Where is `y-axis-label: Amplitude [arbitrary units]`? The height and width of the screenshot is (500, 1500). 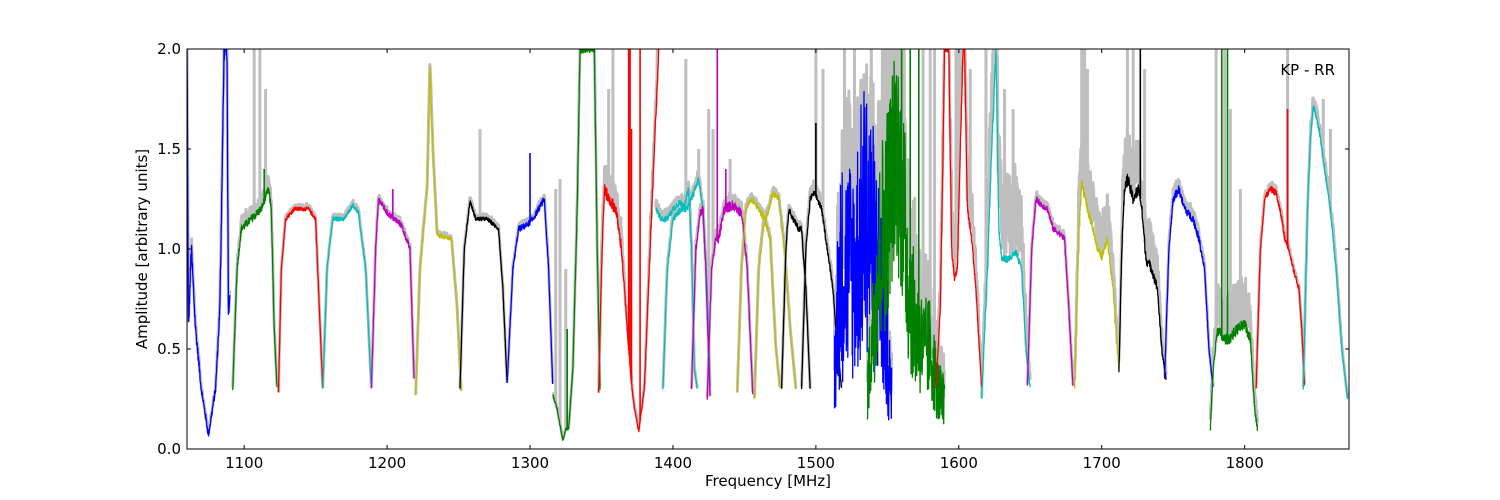 y-axis-label: Amplitude [arbitrary units] is located at coordinates (142, 249).